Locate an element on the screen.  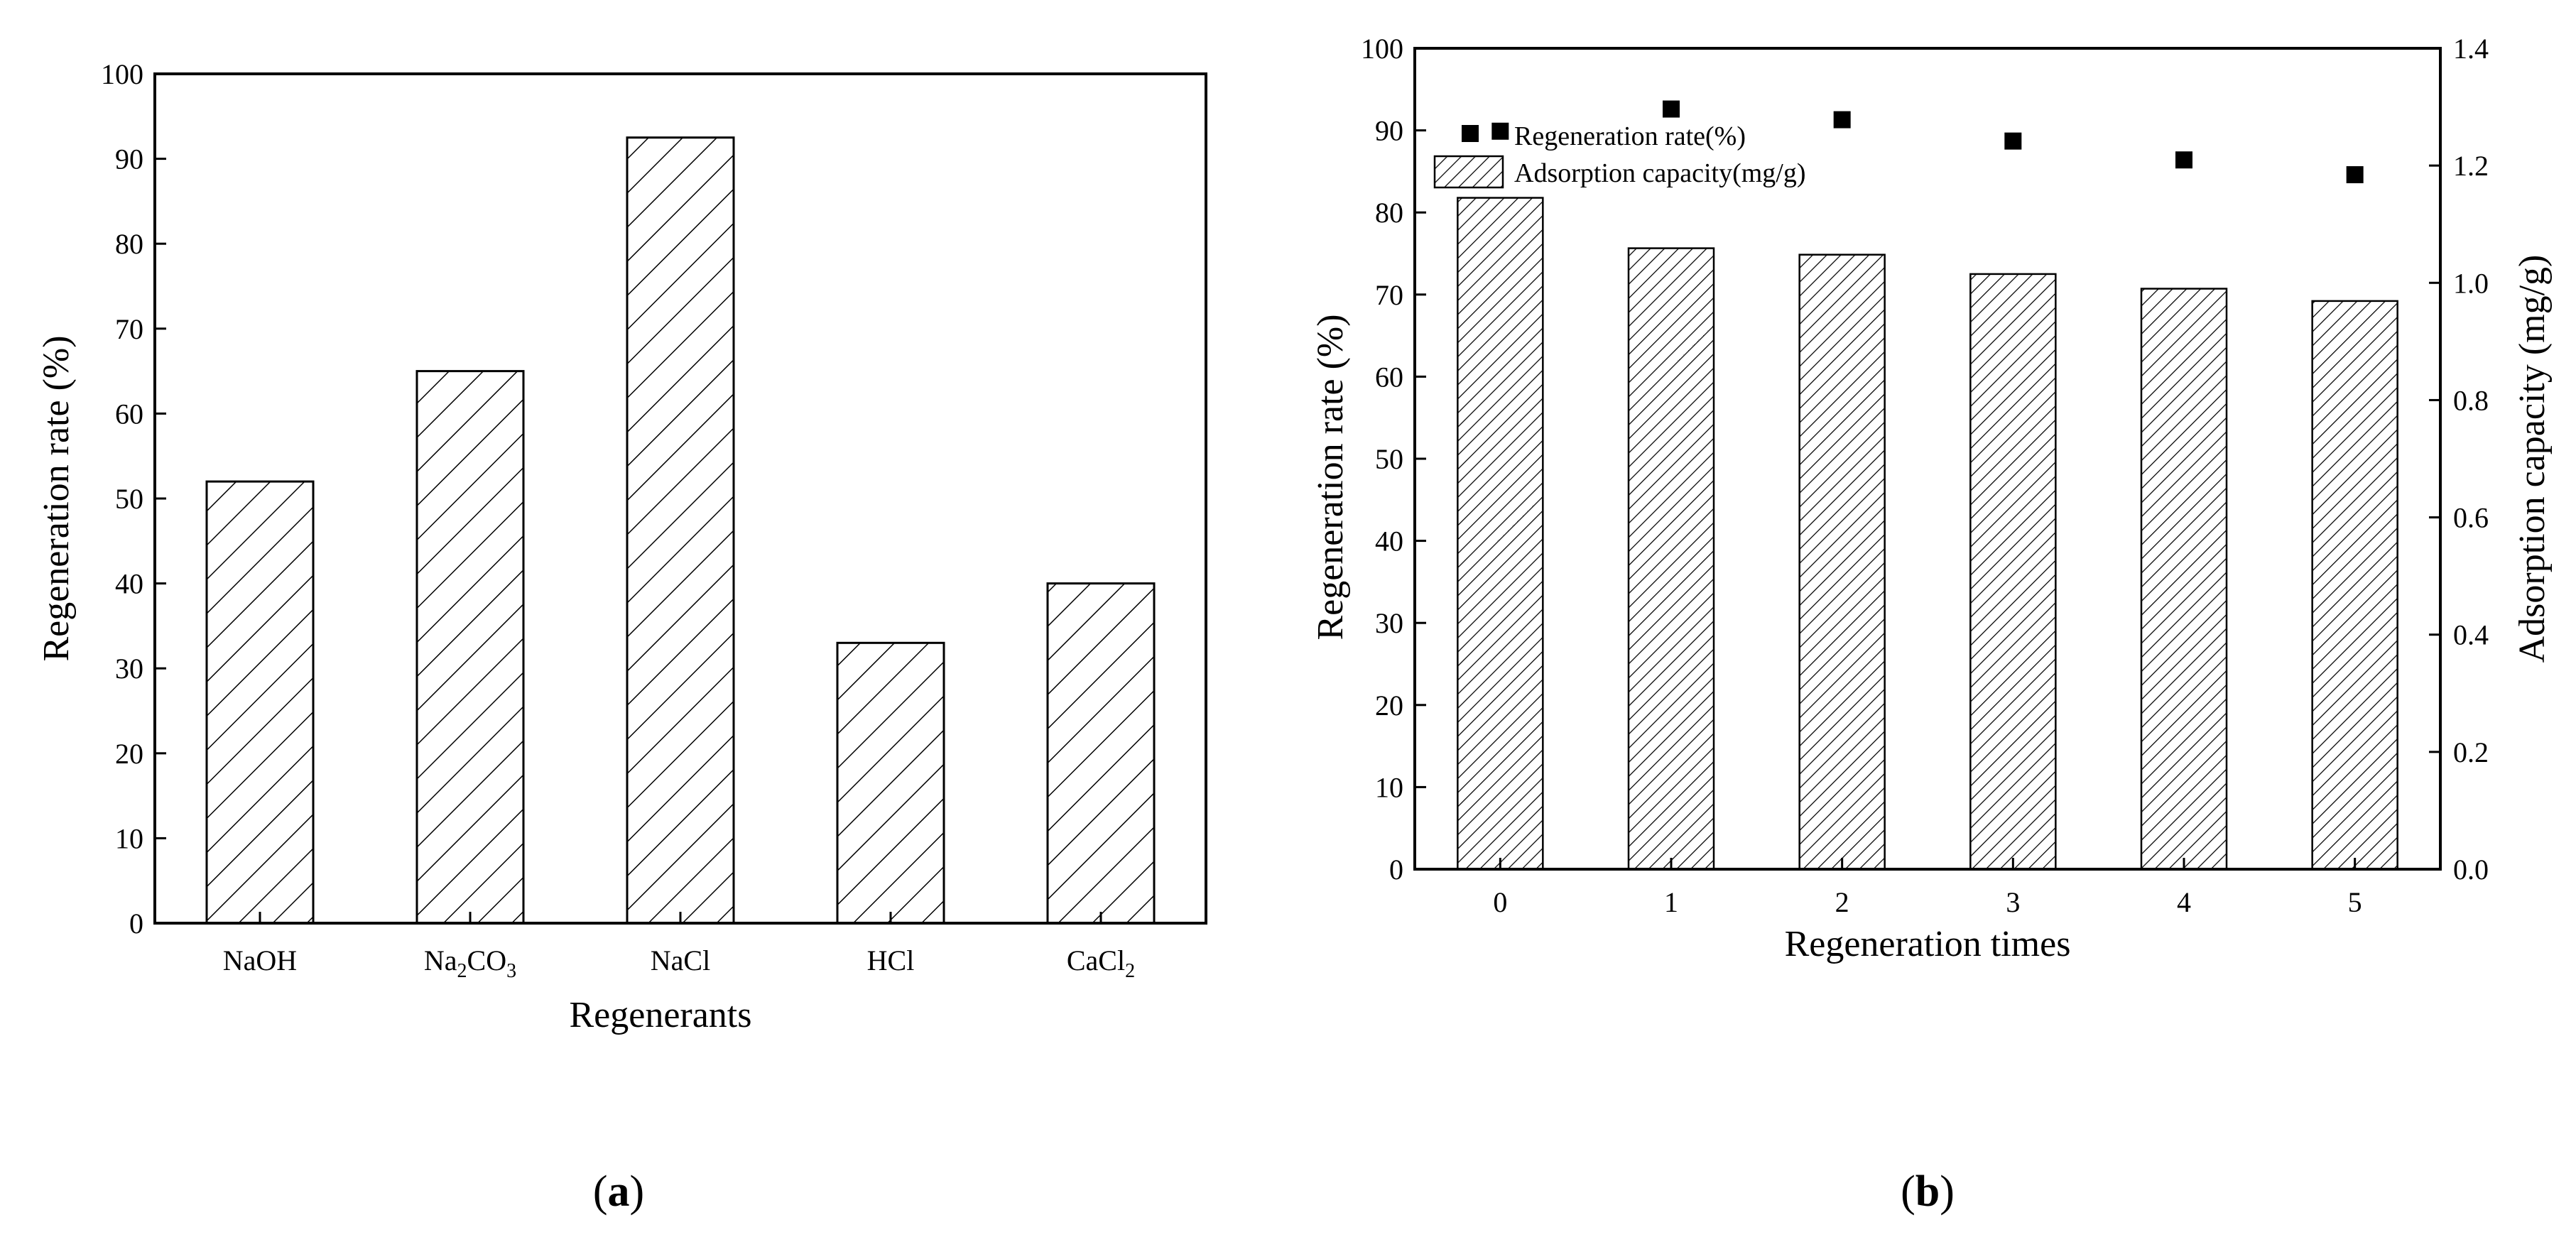
panel-b-y-tick-label-left: 0 is located at coordinates (1396, 870).